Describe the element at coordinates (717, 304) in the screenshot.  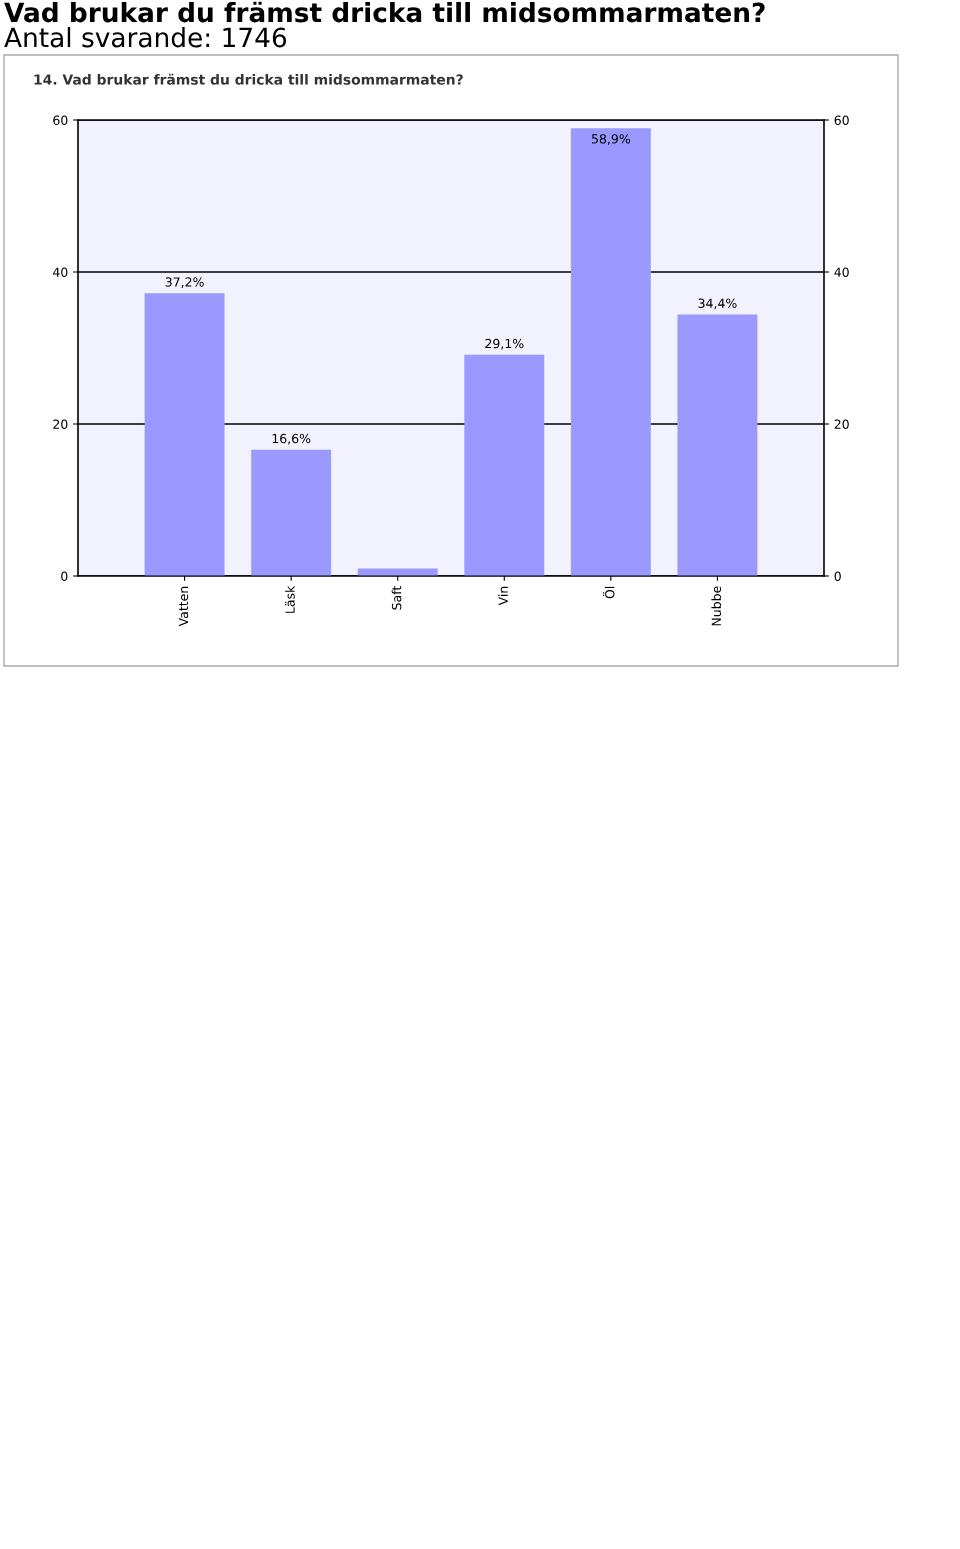
I see `data-label: 34,4%` at that location.